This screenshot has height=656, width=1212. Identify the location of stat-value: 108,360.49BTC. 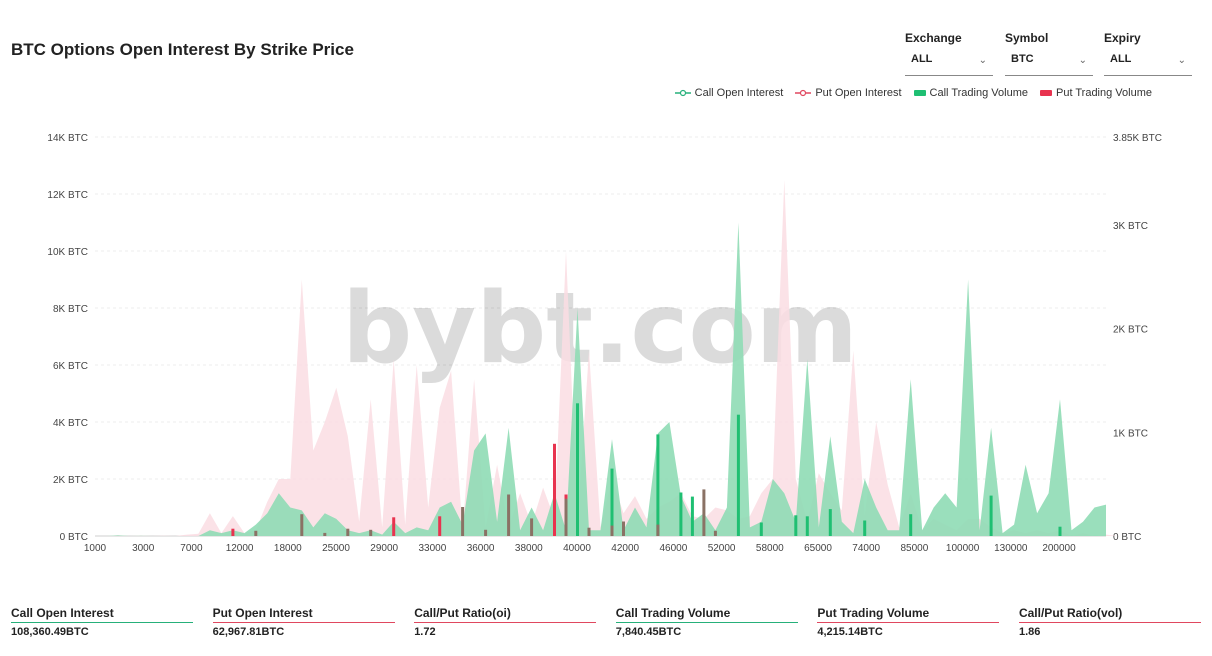
(50, 632).